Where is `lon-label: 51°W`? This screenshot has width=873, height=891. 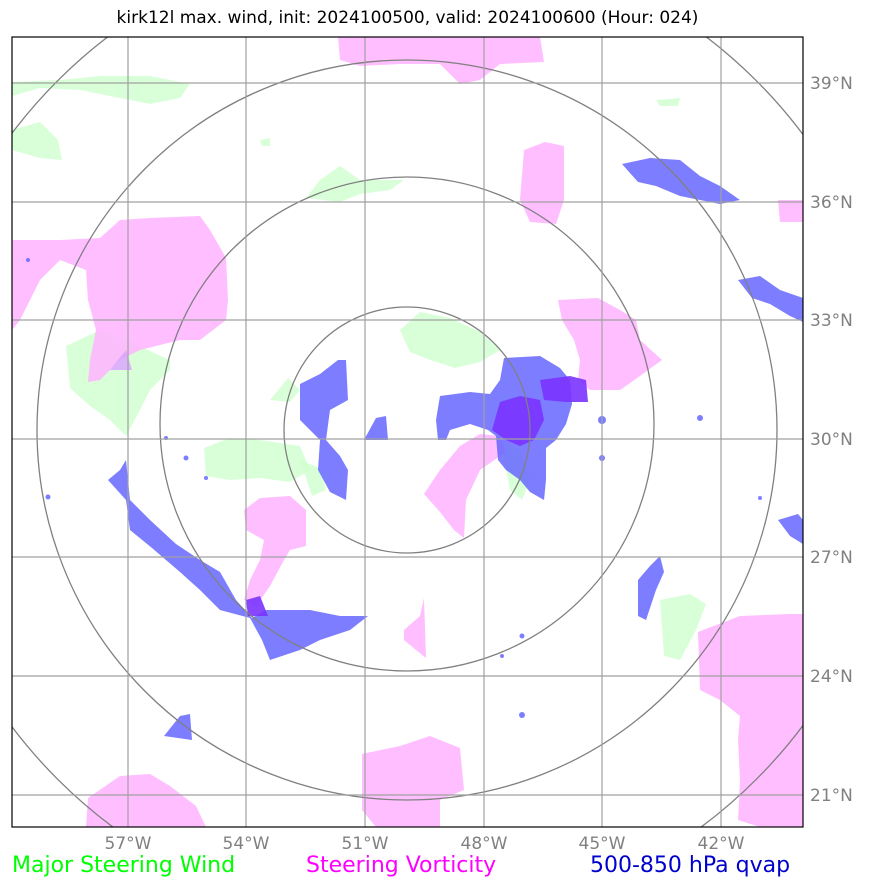 lon-label: 51°W is located at coordinates (365, 844).